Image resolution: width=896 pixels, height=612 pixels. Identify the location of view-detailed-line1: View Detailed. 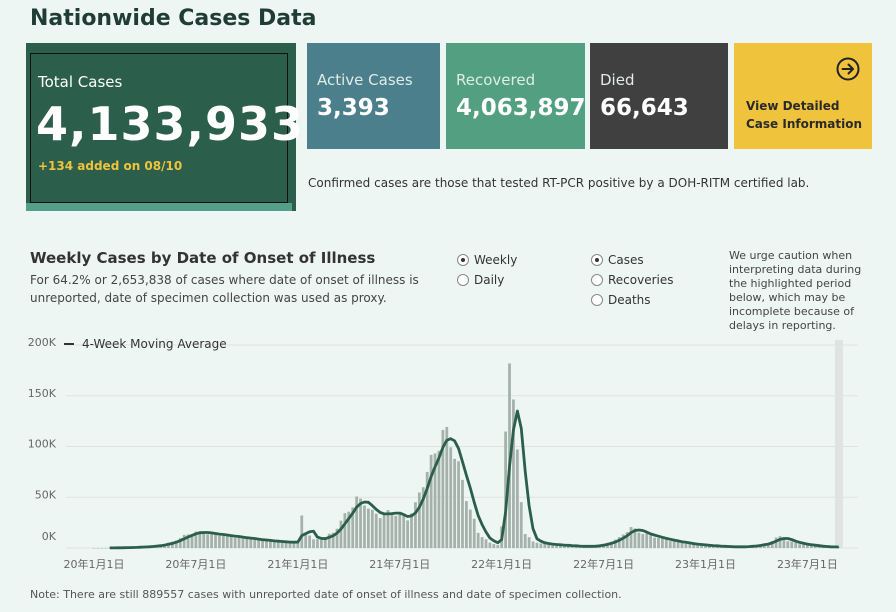
(793, 106).